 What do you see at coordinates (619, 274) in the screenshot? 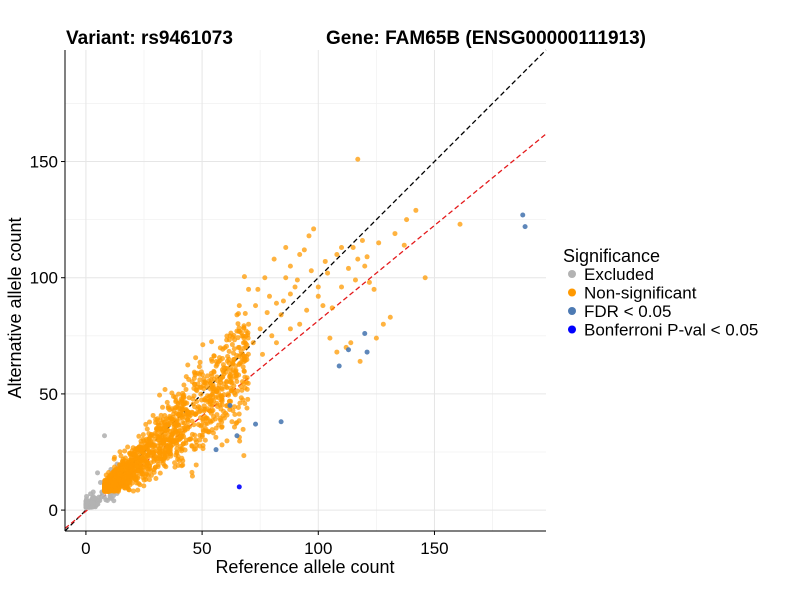
I see `legend-label: Excluded` at bounding box center [619, 274].